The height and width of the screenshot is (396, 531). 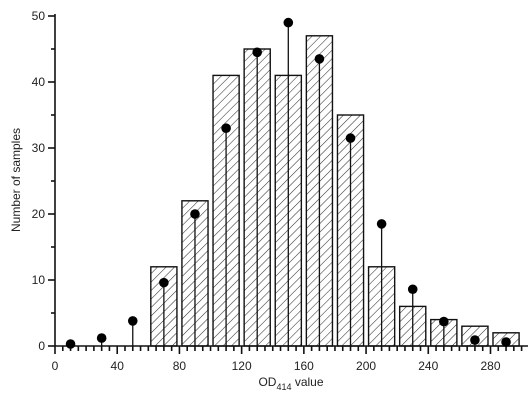 What do you see at coordinates (39, 280) in the screenshot?
I see `y-tick-label: 10` at bounding box center [39, 280].